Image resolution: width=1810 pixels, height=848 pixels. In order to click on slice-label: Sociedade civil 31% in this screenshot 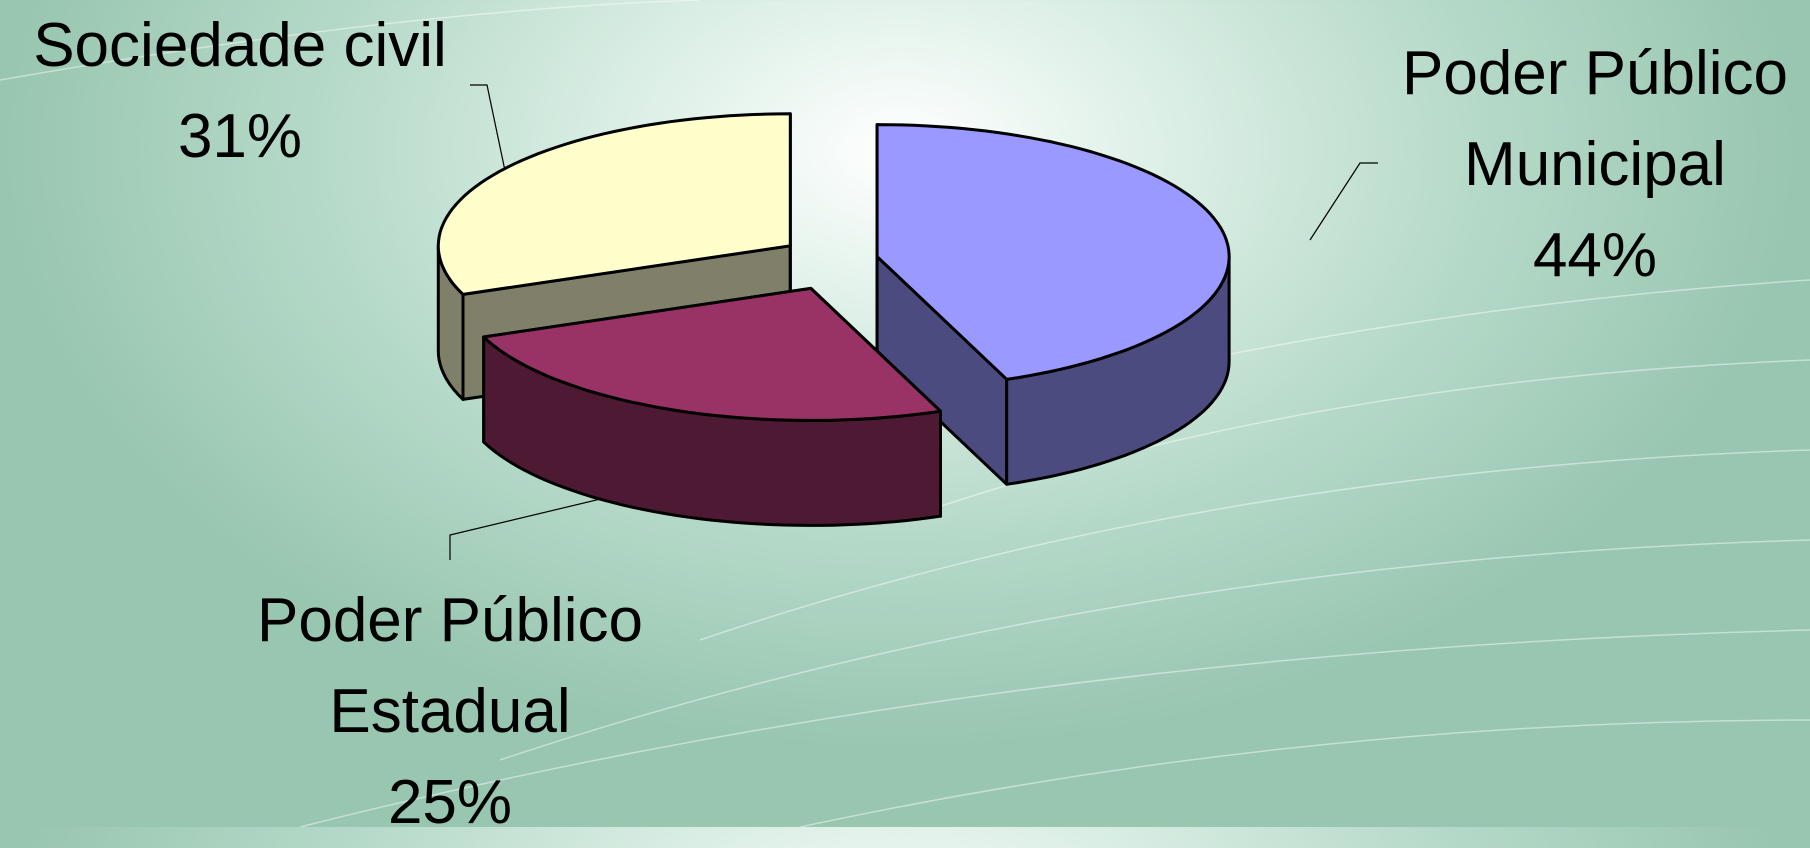, I will do `click(240, 91)`.